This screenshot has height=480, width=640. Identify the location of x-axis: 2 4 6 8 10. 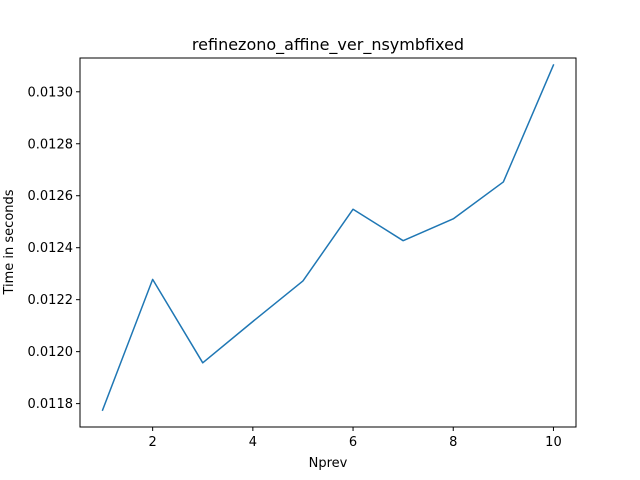
(355, 438).